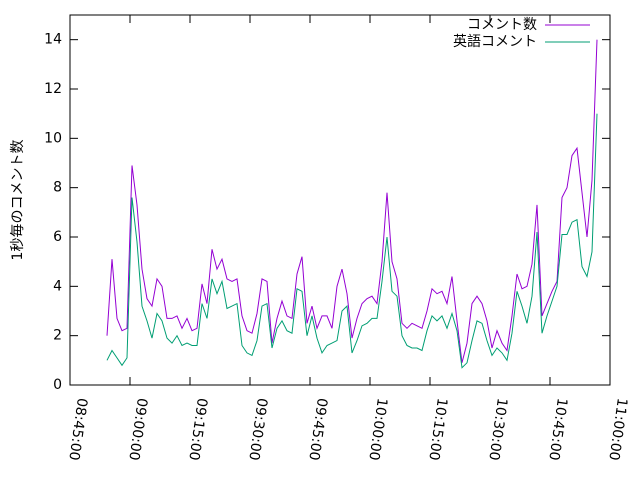 The image size is (640, 484). Describe the element at coordinates (57, 286) in the screenshot. I see `y-tick-label: 4` at that location.